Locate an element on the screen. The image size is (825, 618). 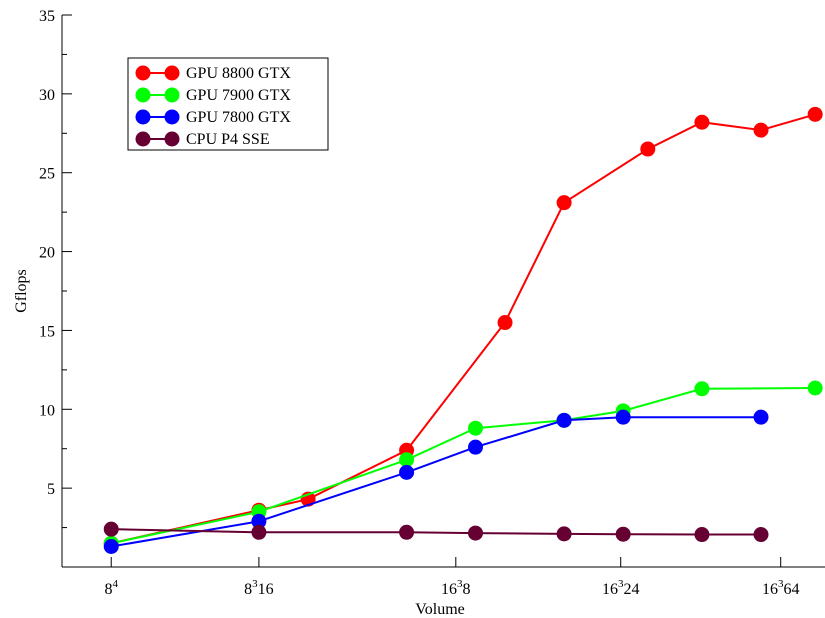
legend-item: GPU 8800 GTX is located at coordinates (213, 73).